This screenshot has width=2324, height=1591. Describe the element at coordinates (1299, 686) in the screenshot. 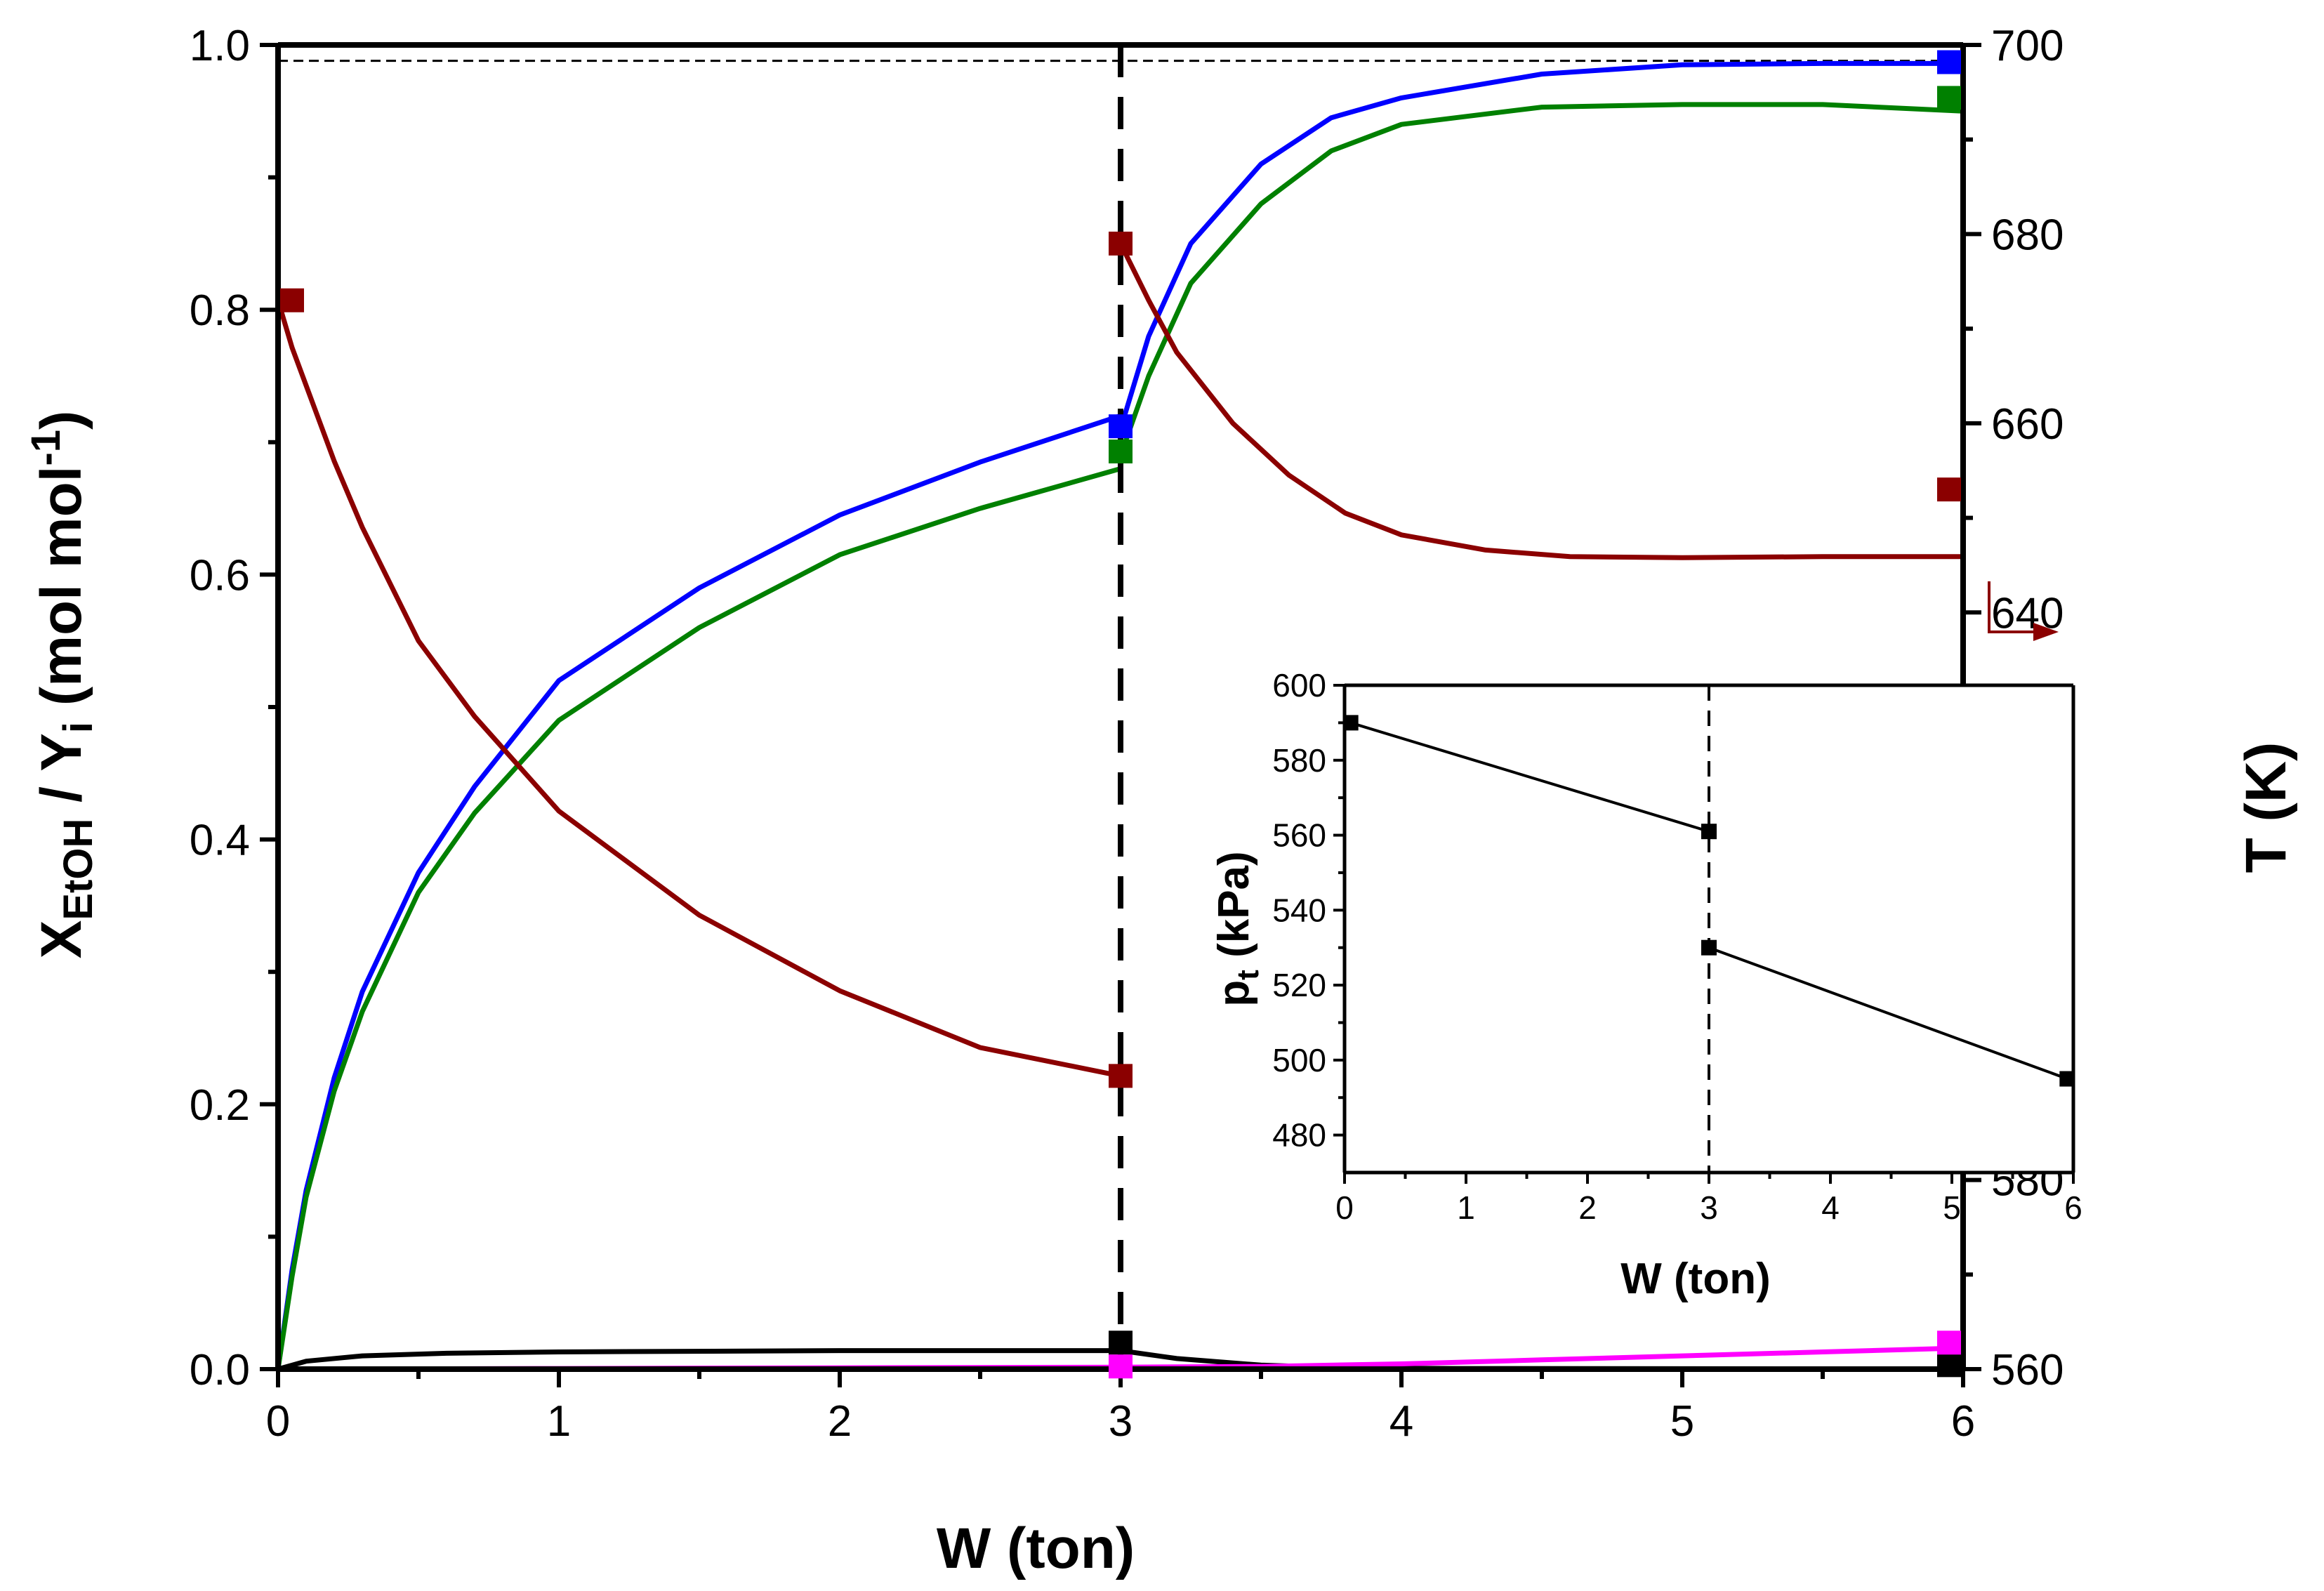

I see `inset-y-tick-label-600: 600` at that location.